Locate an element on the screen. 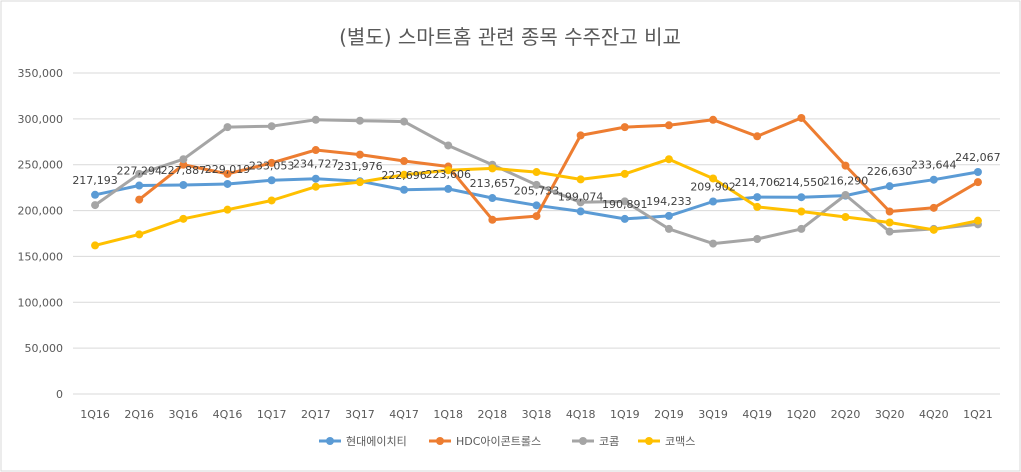  data-label: 214,550 is located at coordinates (802, 182).